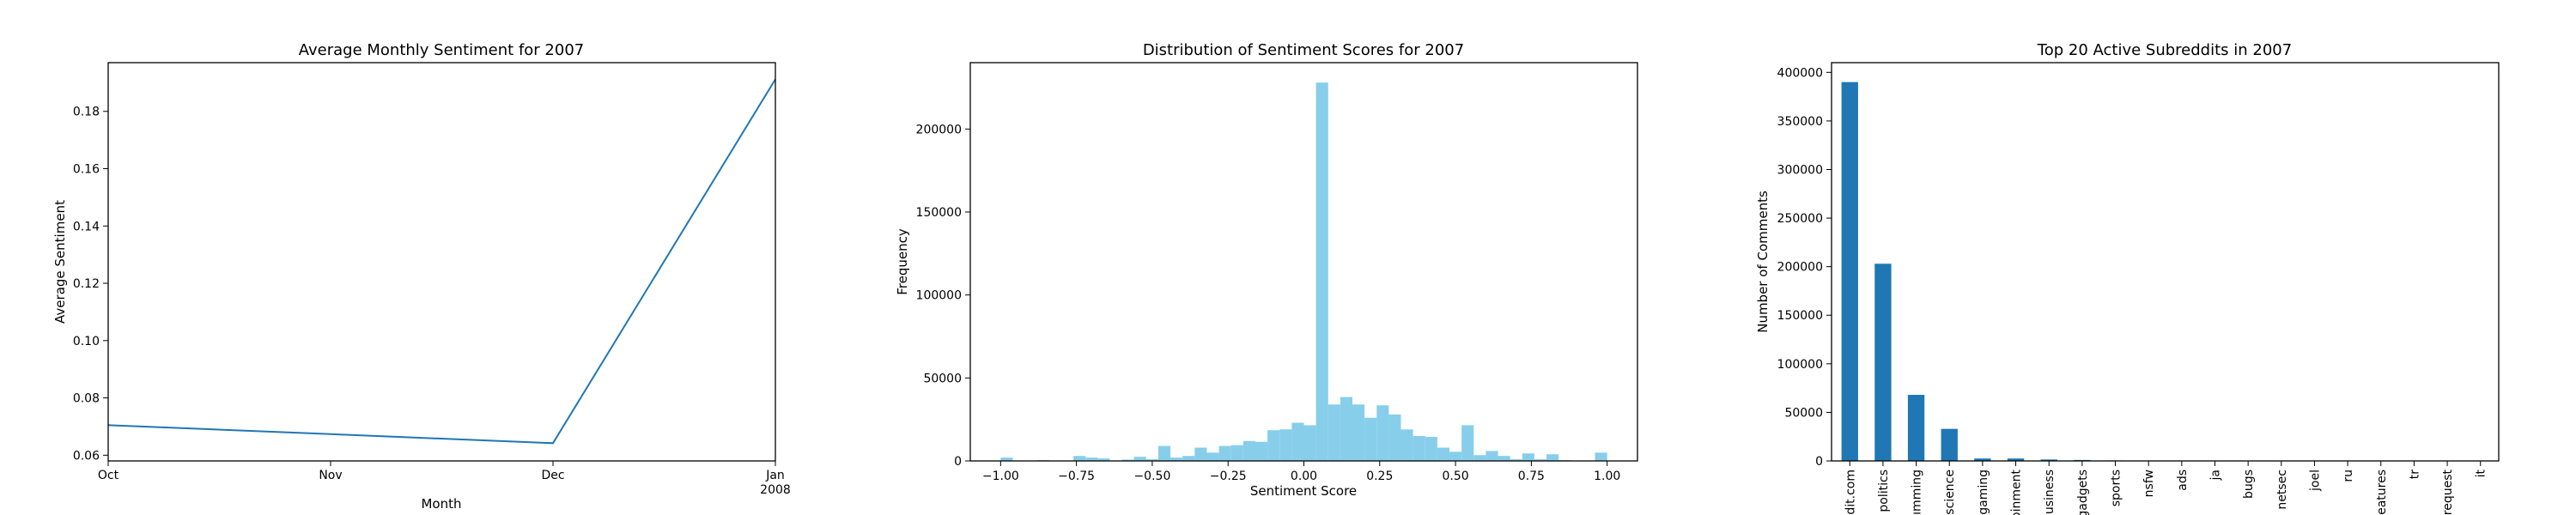 This screenshot has height=515, width=2576. Describe the element at coordinates (1917, 492) in the screenshot. I see `chart3-xtick-label: ımming` at that location.